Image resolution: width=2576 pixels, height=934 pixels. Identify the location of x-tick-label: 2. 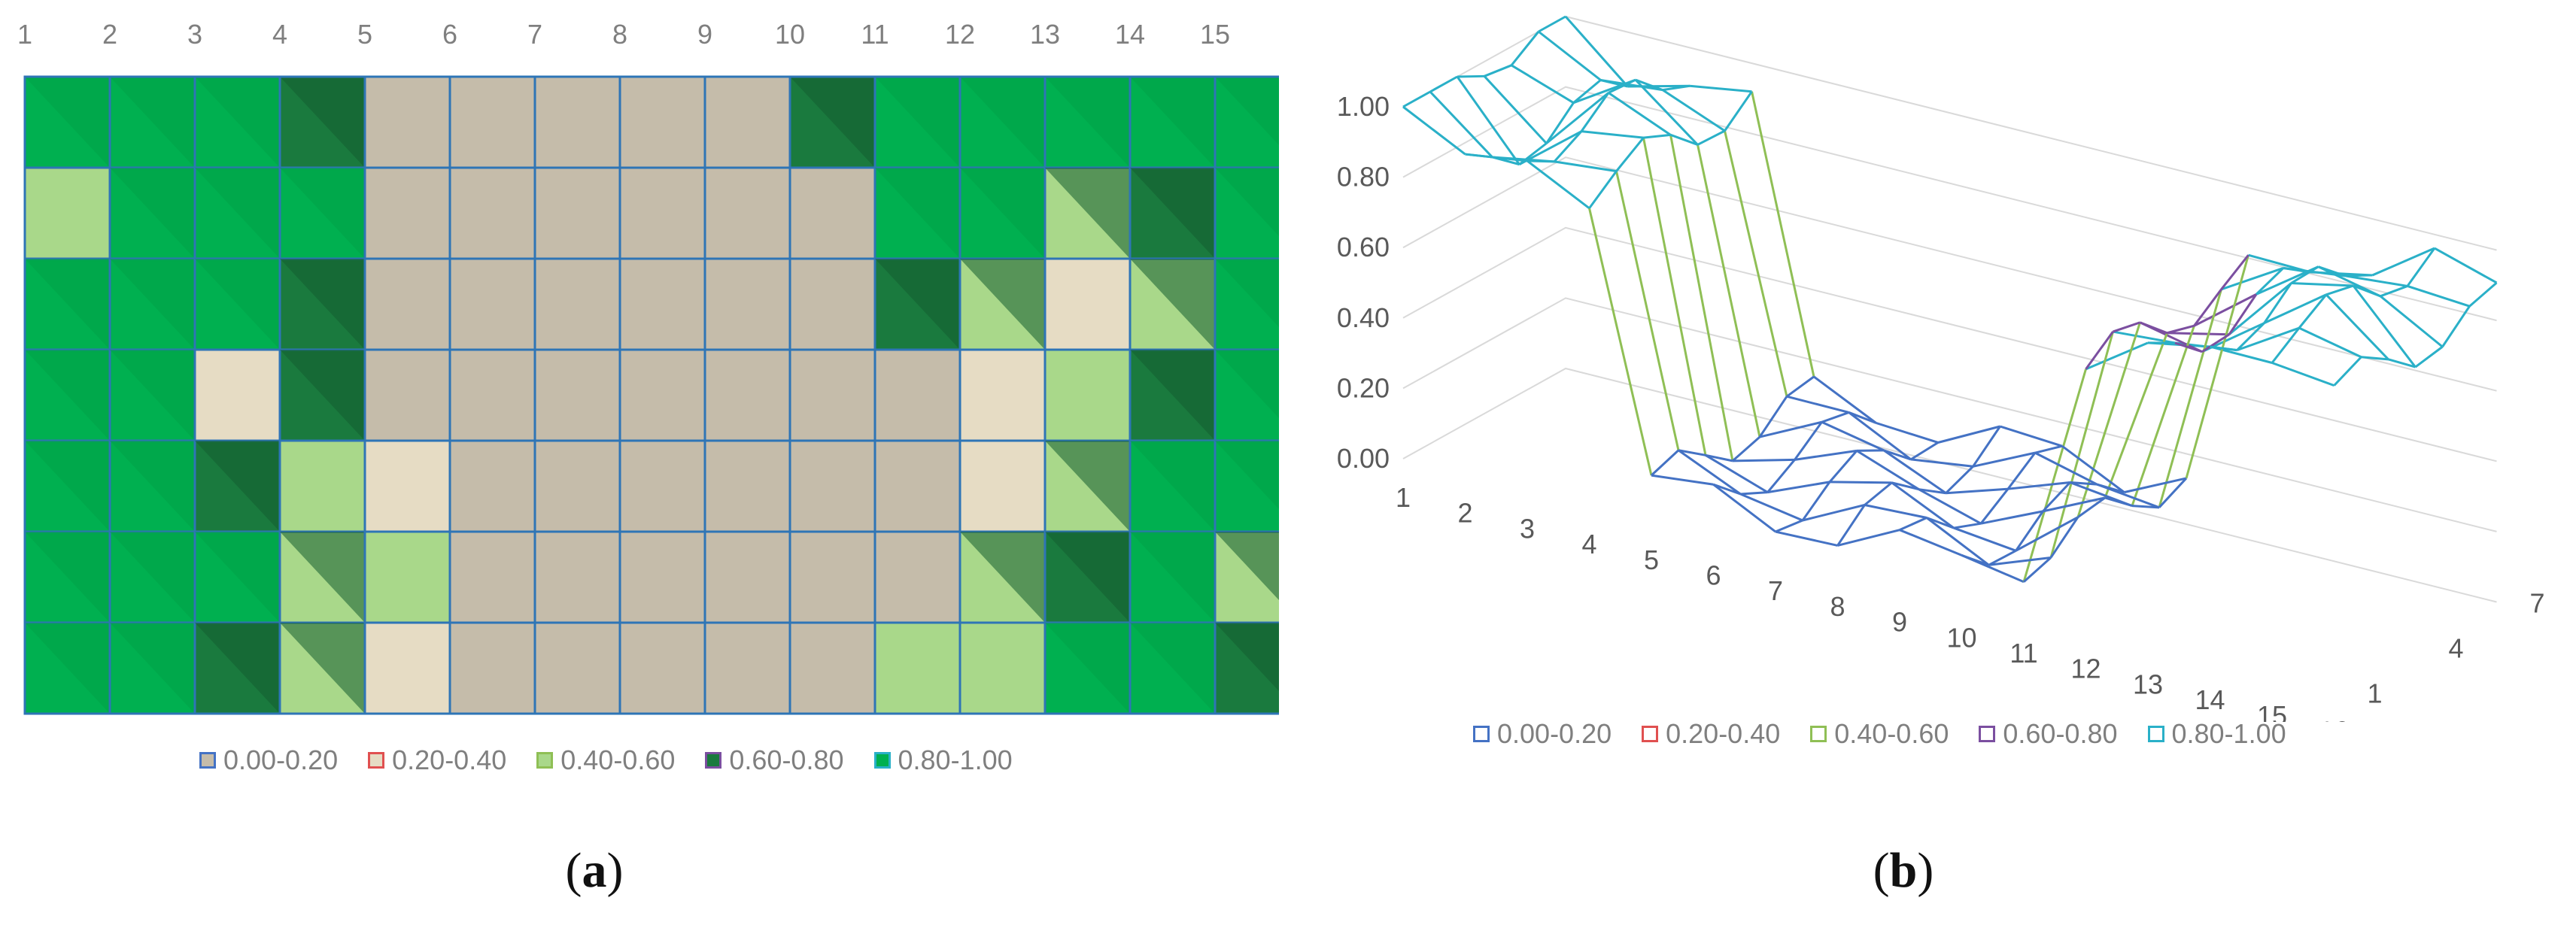
(110, 34).